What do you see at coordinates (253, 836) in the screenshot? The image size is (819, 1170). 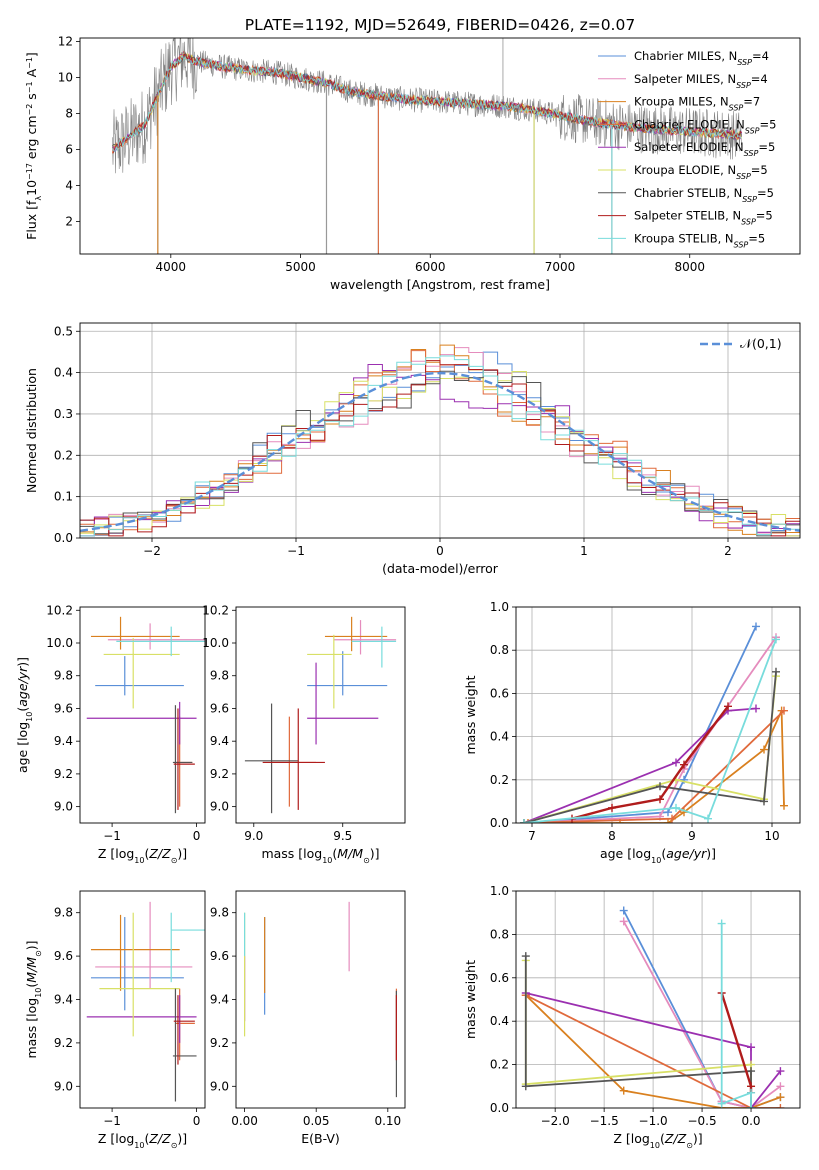 I see `x-tick-label: 9.0` at bounding box center [253, 836].